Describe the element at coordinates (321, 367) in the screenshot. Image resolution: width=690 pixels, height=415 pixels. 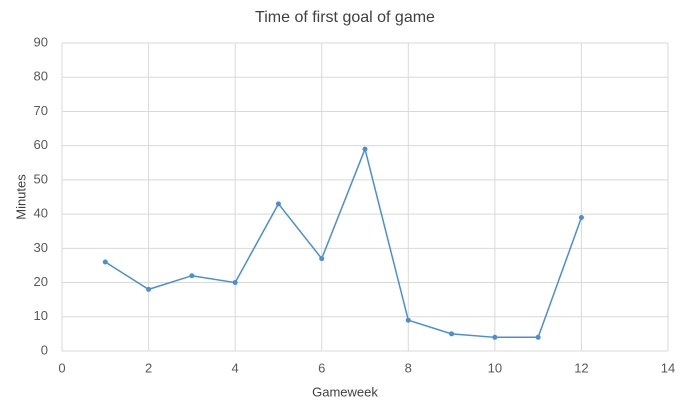
I see `x-tick-label: 6` at that location.